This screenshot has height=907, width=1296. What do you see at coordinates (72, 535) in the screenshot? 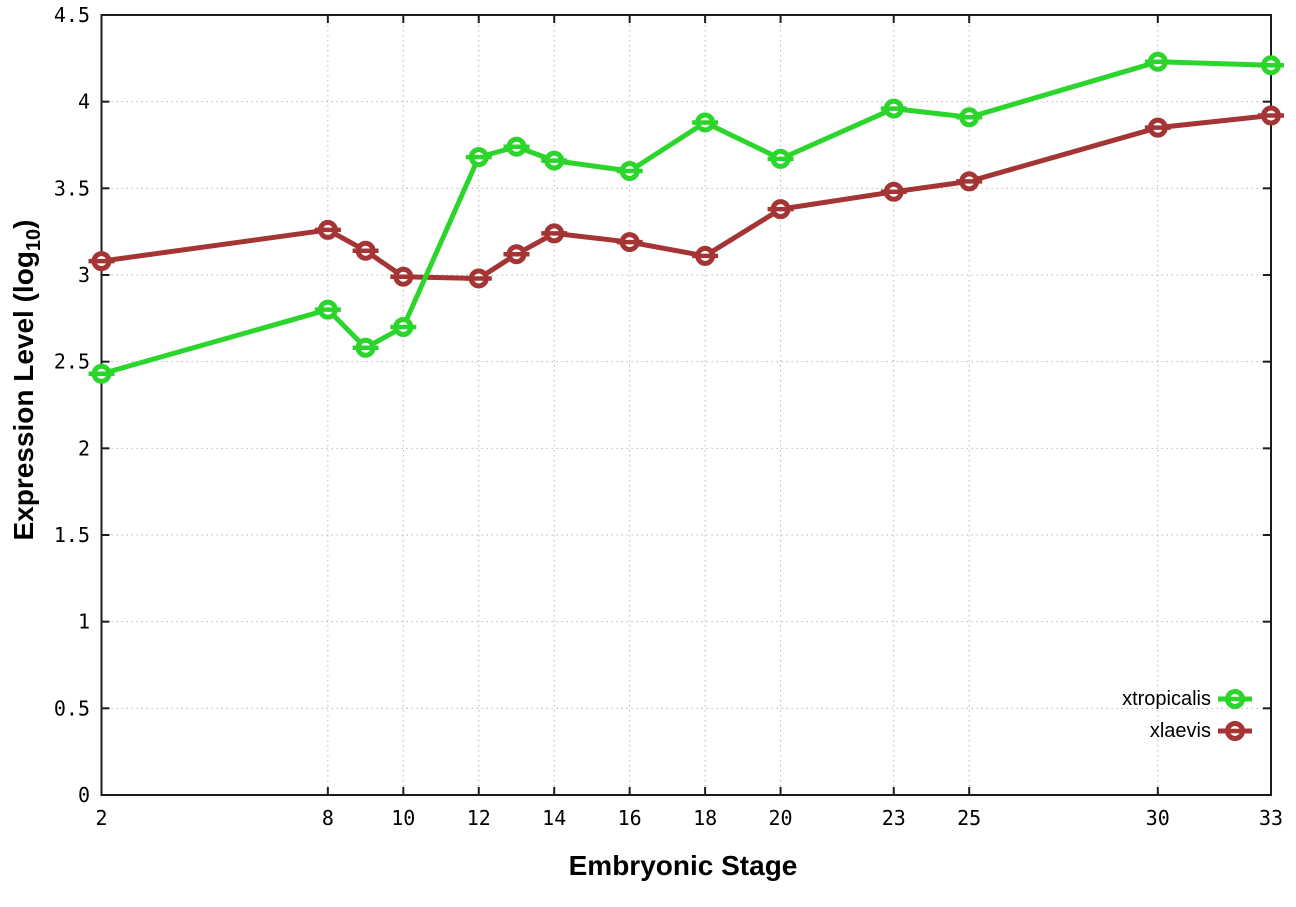
I see `y-tick-label: 1.5` at bounding box center [72, 535].